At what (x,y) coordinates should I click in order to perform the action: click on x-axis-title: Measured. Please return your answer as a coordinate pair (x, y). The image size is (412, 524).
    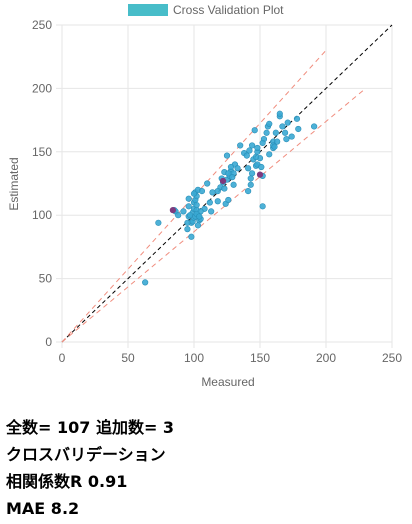
    Looking at the image, I should click on (227, 382).